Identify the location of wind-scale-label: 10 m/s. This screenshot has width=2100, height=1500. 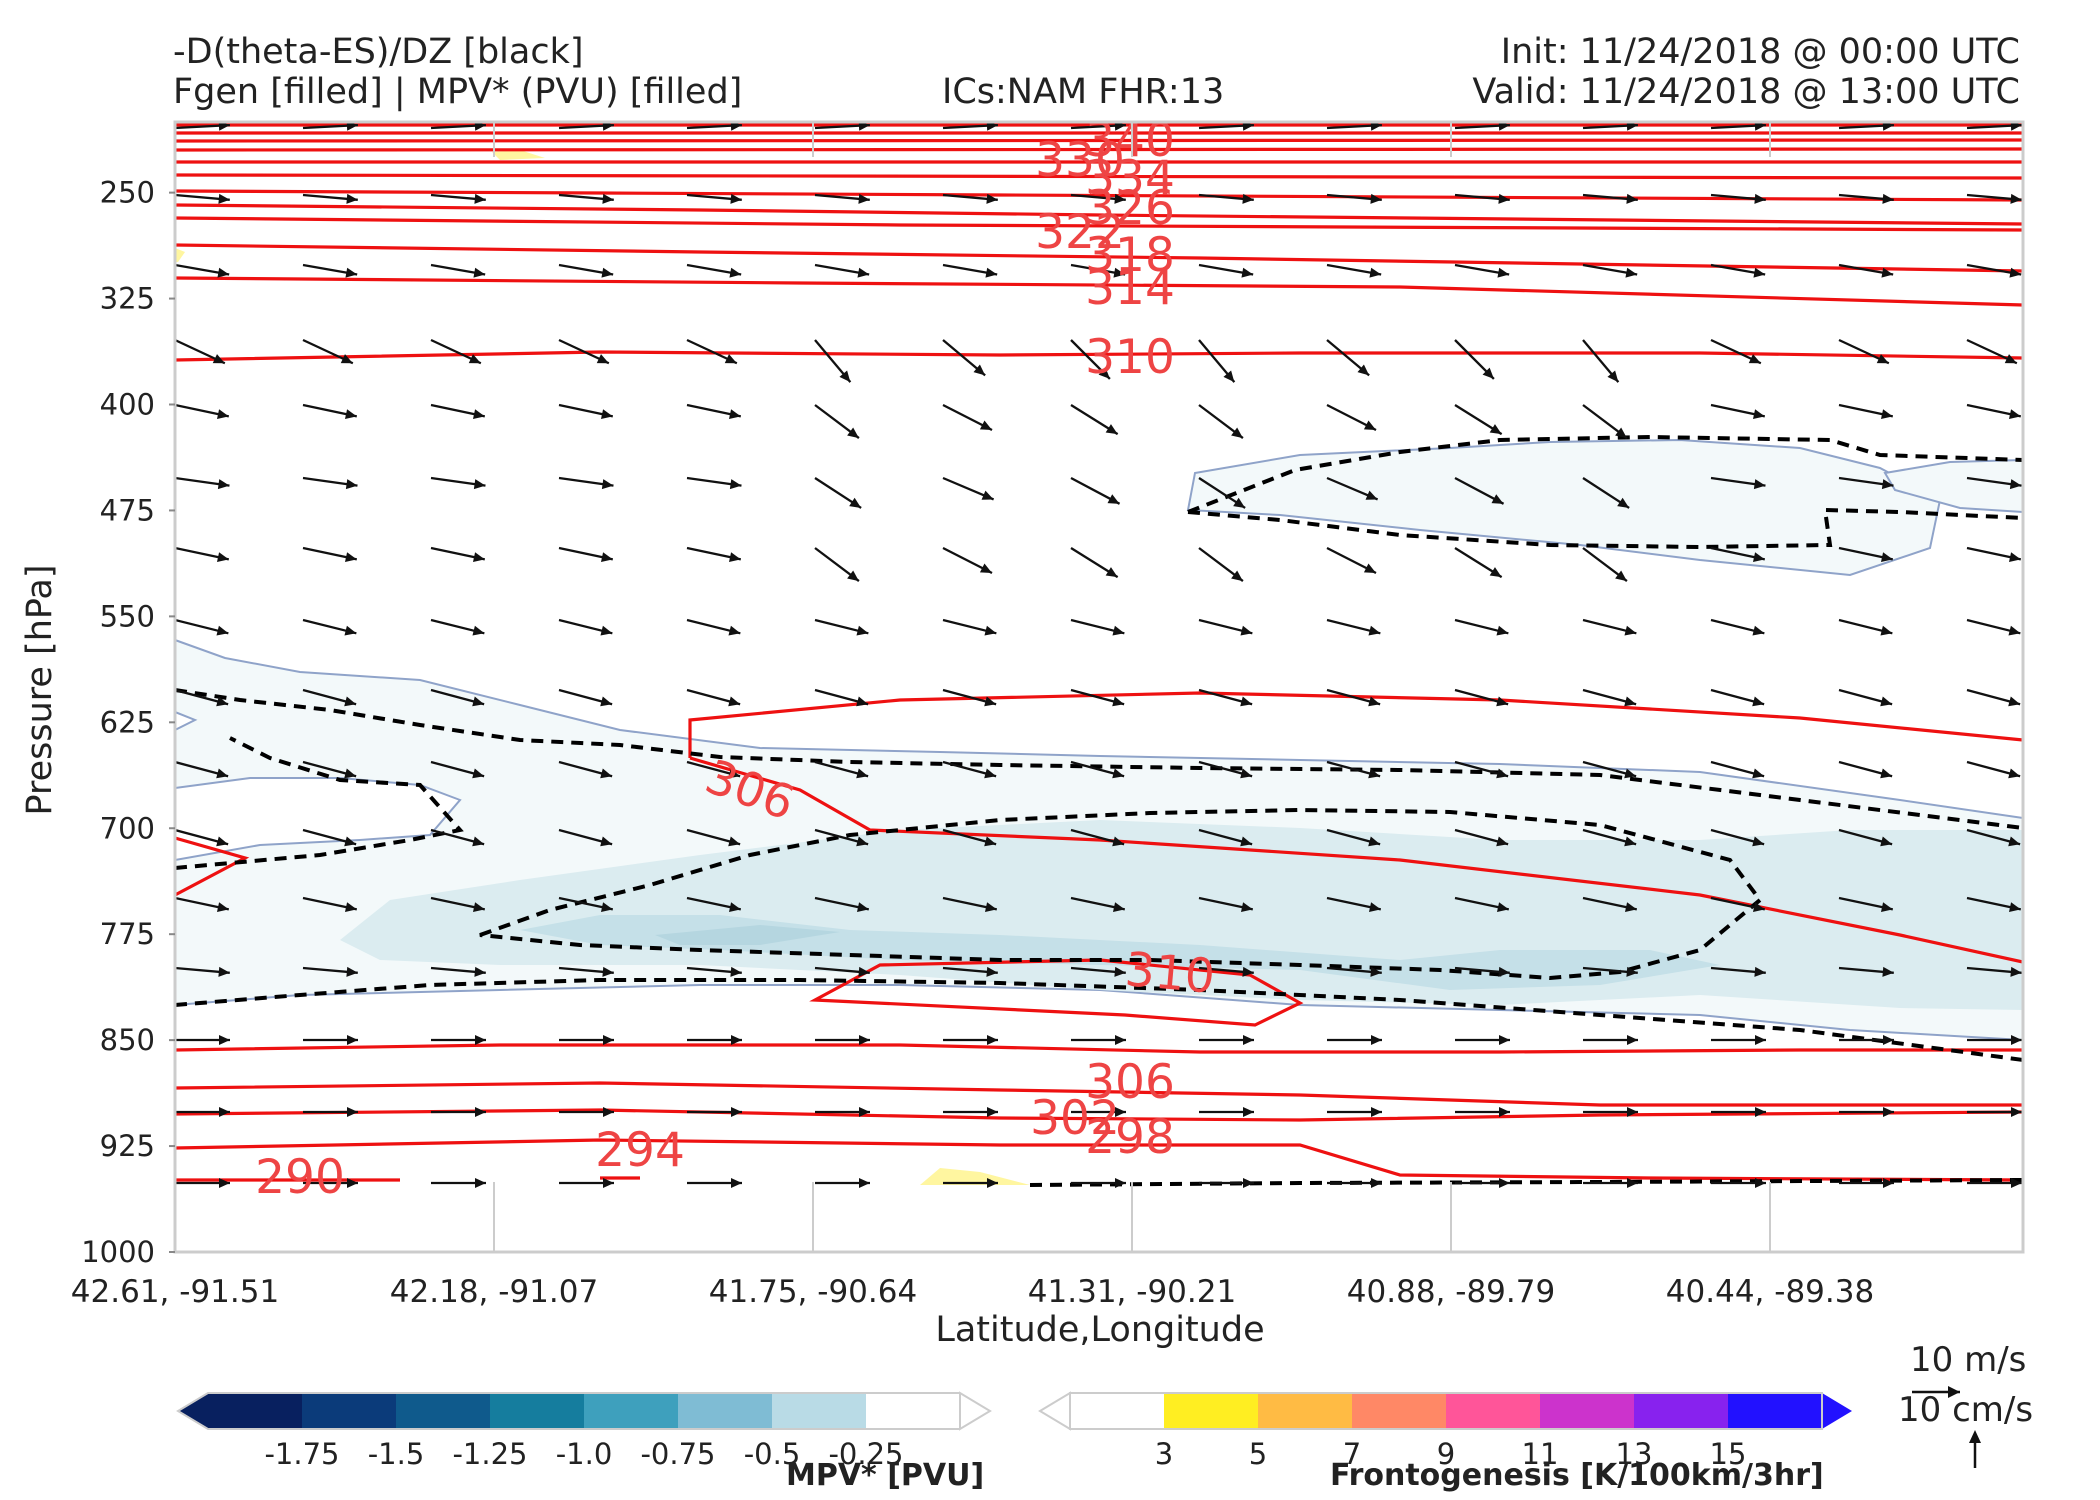
(1968, 1360).